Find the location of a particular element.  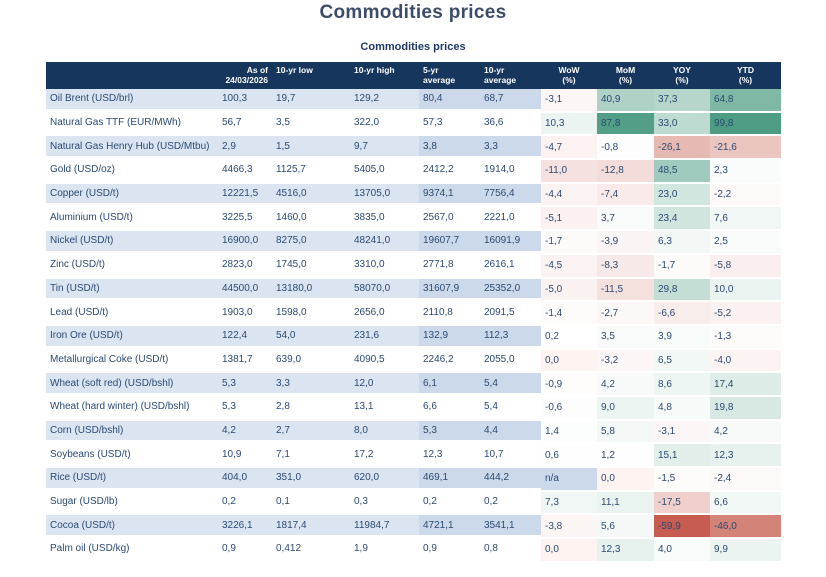

commodity-name-cell: Soybeans (USD/t) is located at coordinates (132, 456).